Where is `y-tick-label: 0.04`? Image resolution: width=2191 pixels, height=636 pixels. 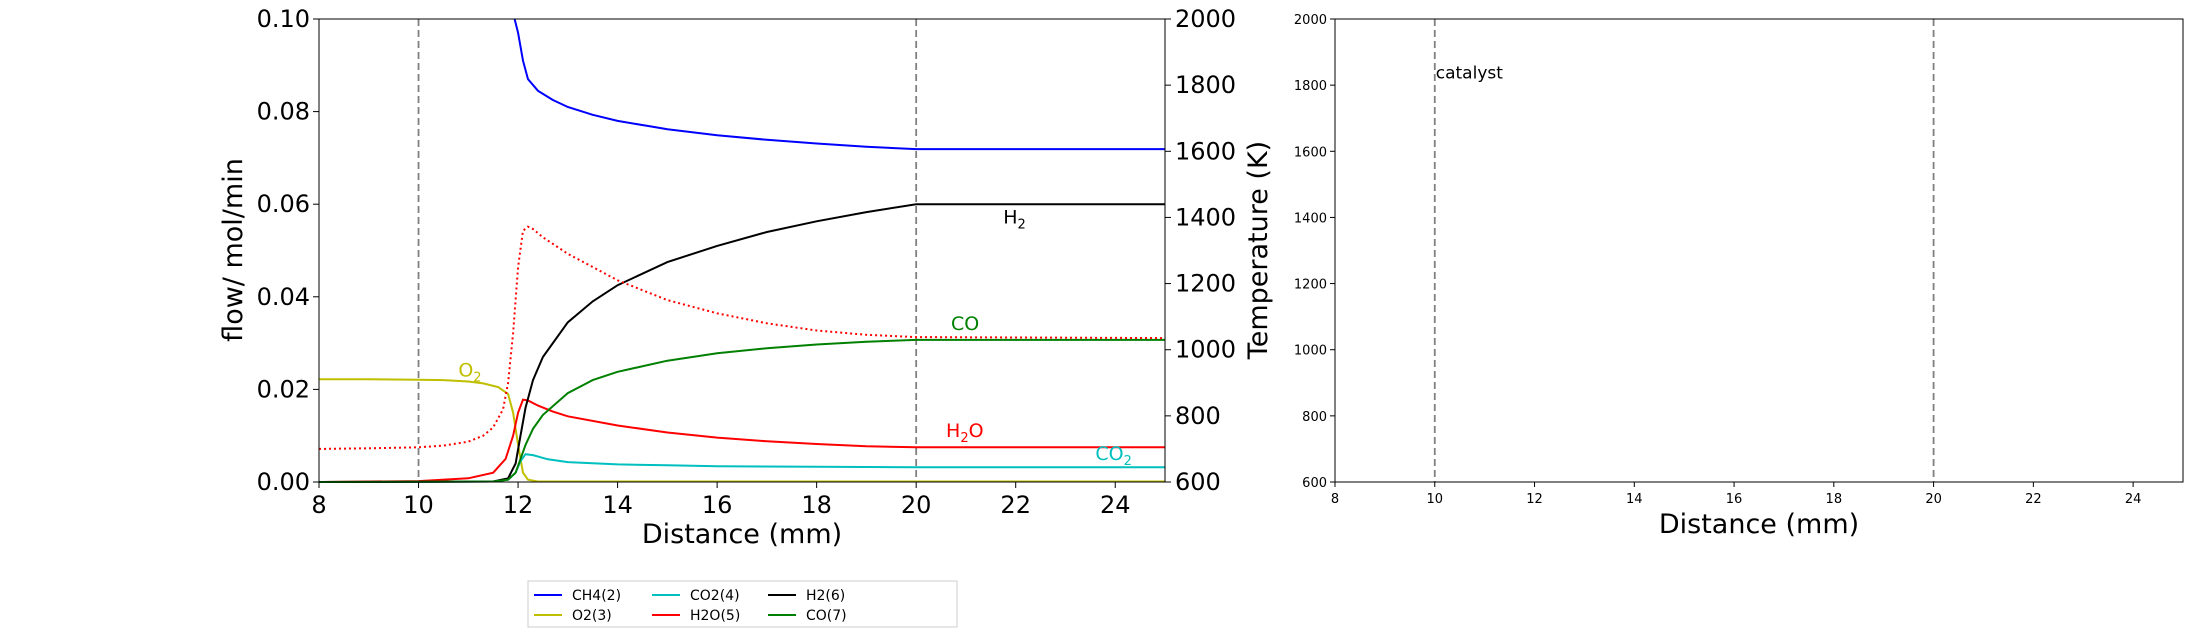
y-tick-label: 0.04 is located at coordinates (283, 297).